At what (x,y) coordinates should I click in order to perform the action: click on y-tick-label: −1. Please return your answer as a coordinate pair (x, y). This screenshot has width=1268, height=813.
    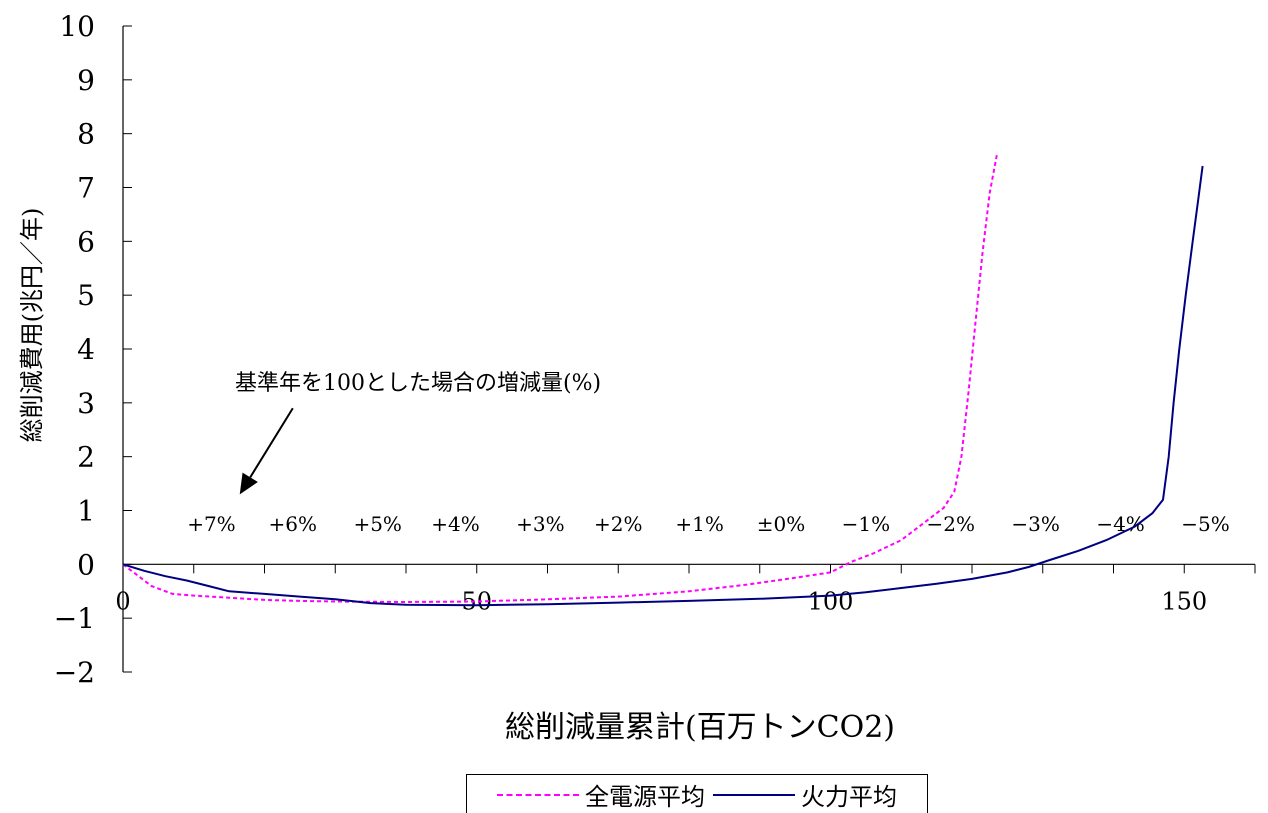
    Looking at the image, I should click on (74, 618).